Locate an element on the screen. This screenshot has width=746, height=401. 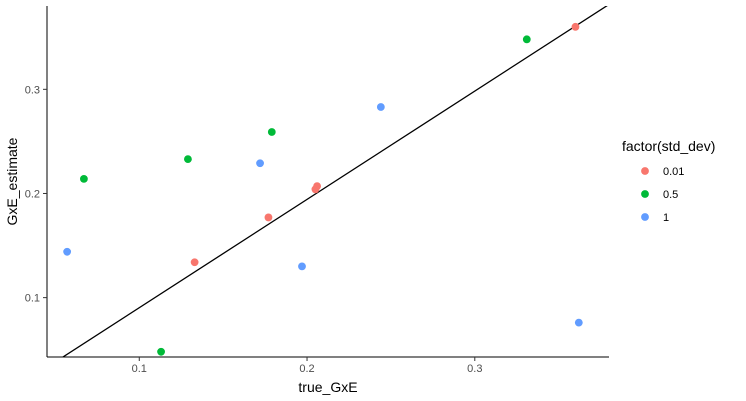
y-tick-label: 0.3 is located at coordinates (32, 90).